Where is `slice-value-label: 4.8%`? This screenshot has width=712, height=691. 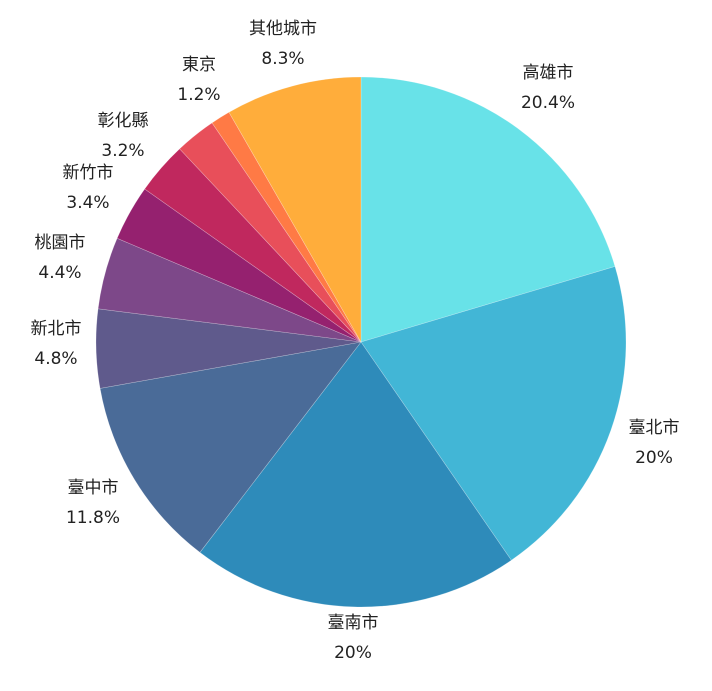 slice-value-label: 4.8% is located at coordinates (55, 359).